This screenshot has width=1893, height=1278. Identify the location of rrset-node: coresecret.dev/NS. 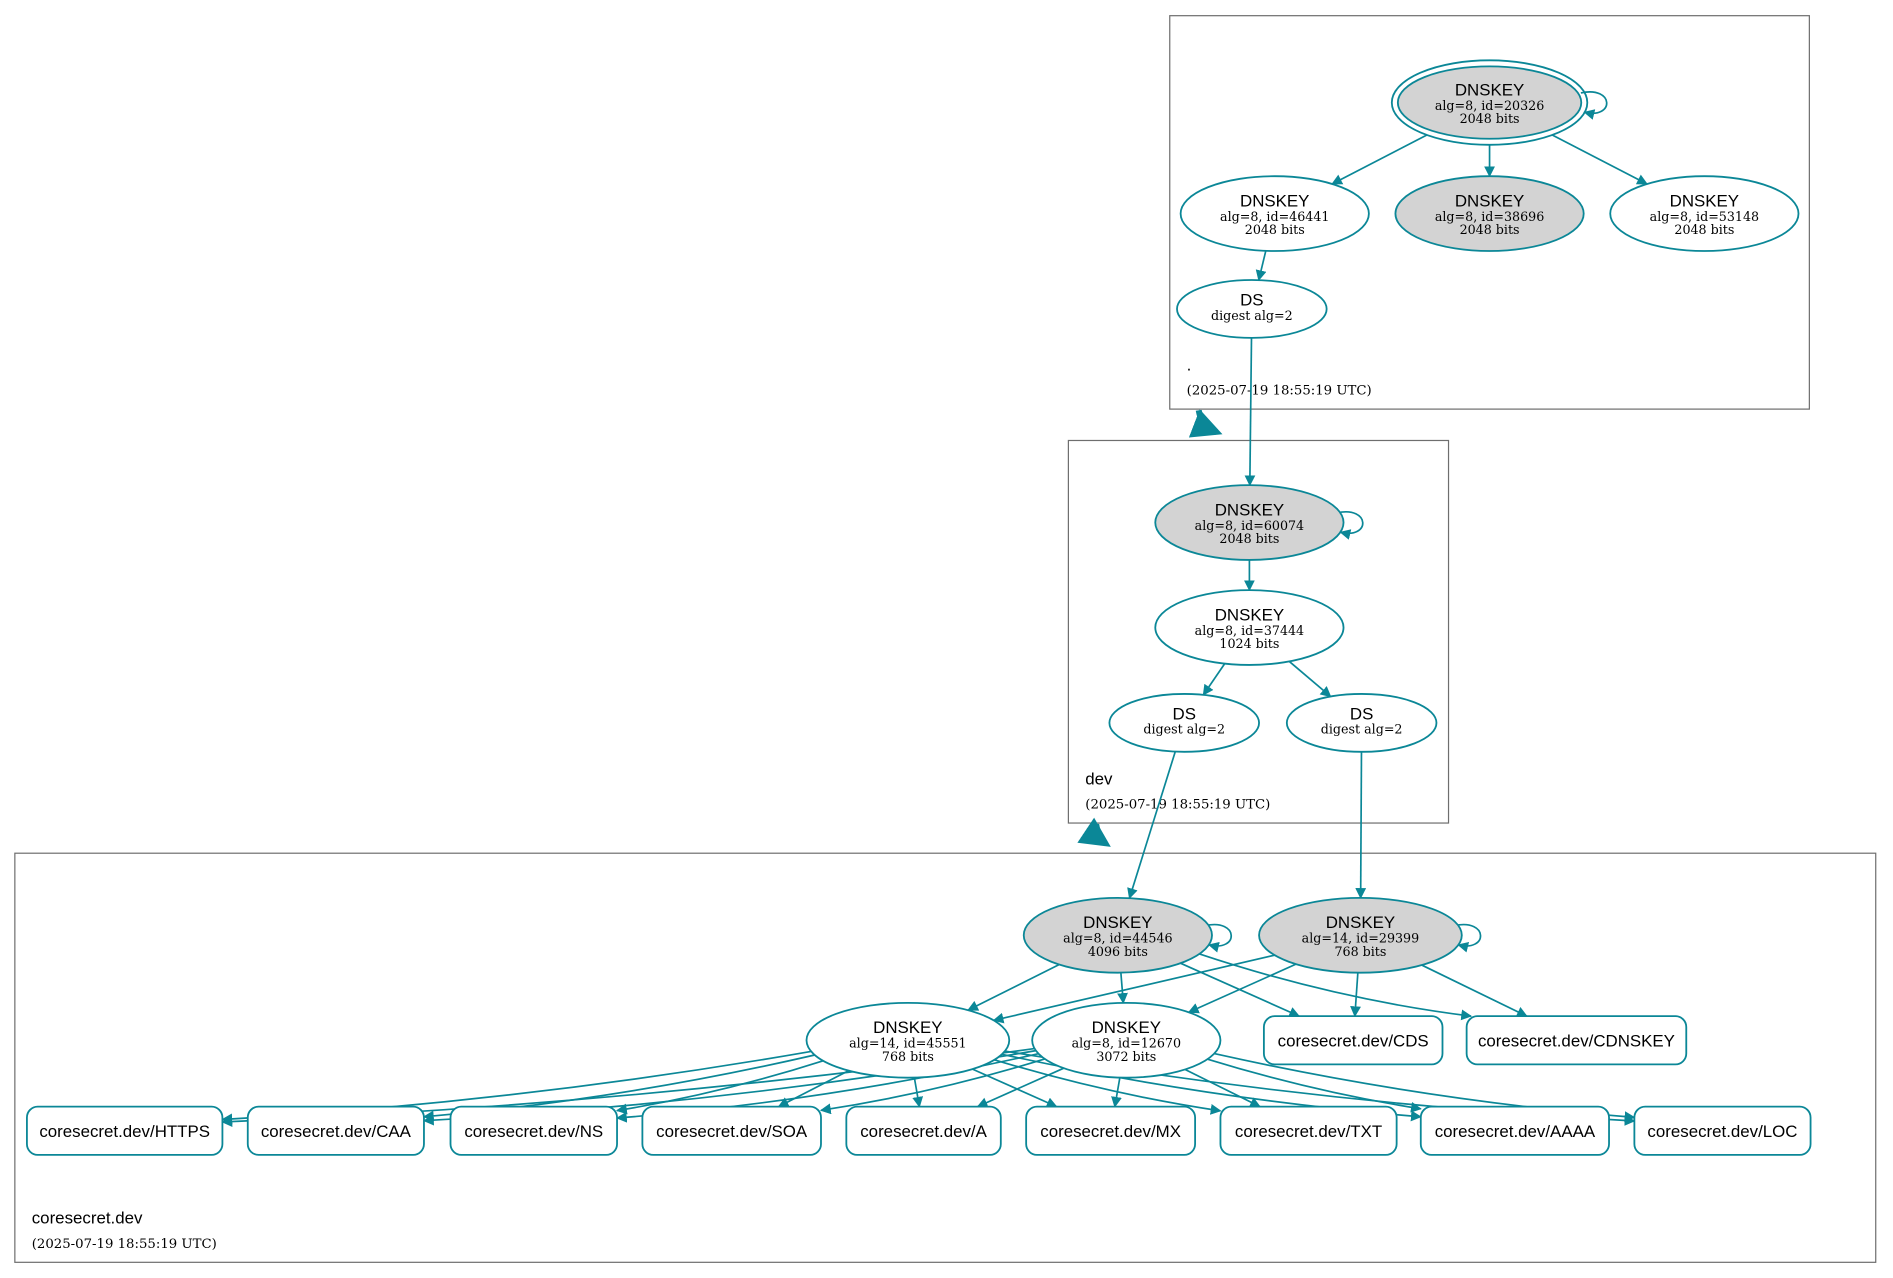
(533, 1130).